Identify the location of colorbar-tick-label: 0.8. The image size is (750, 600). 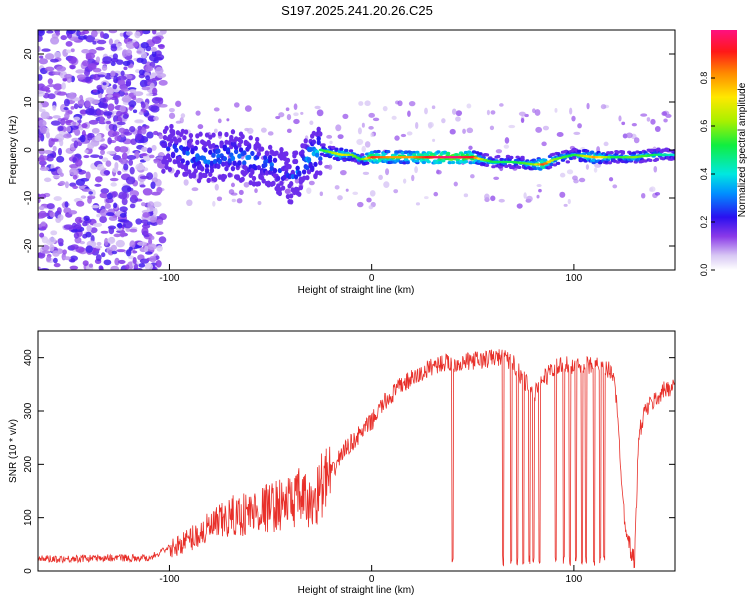
(704, 78).